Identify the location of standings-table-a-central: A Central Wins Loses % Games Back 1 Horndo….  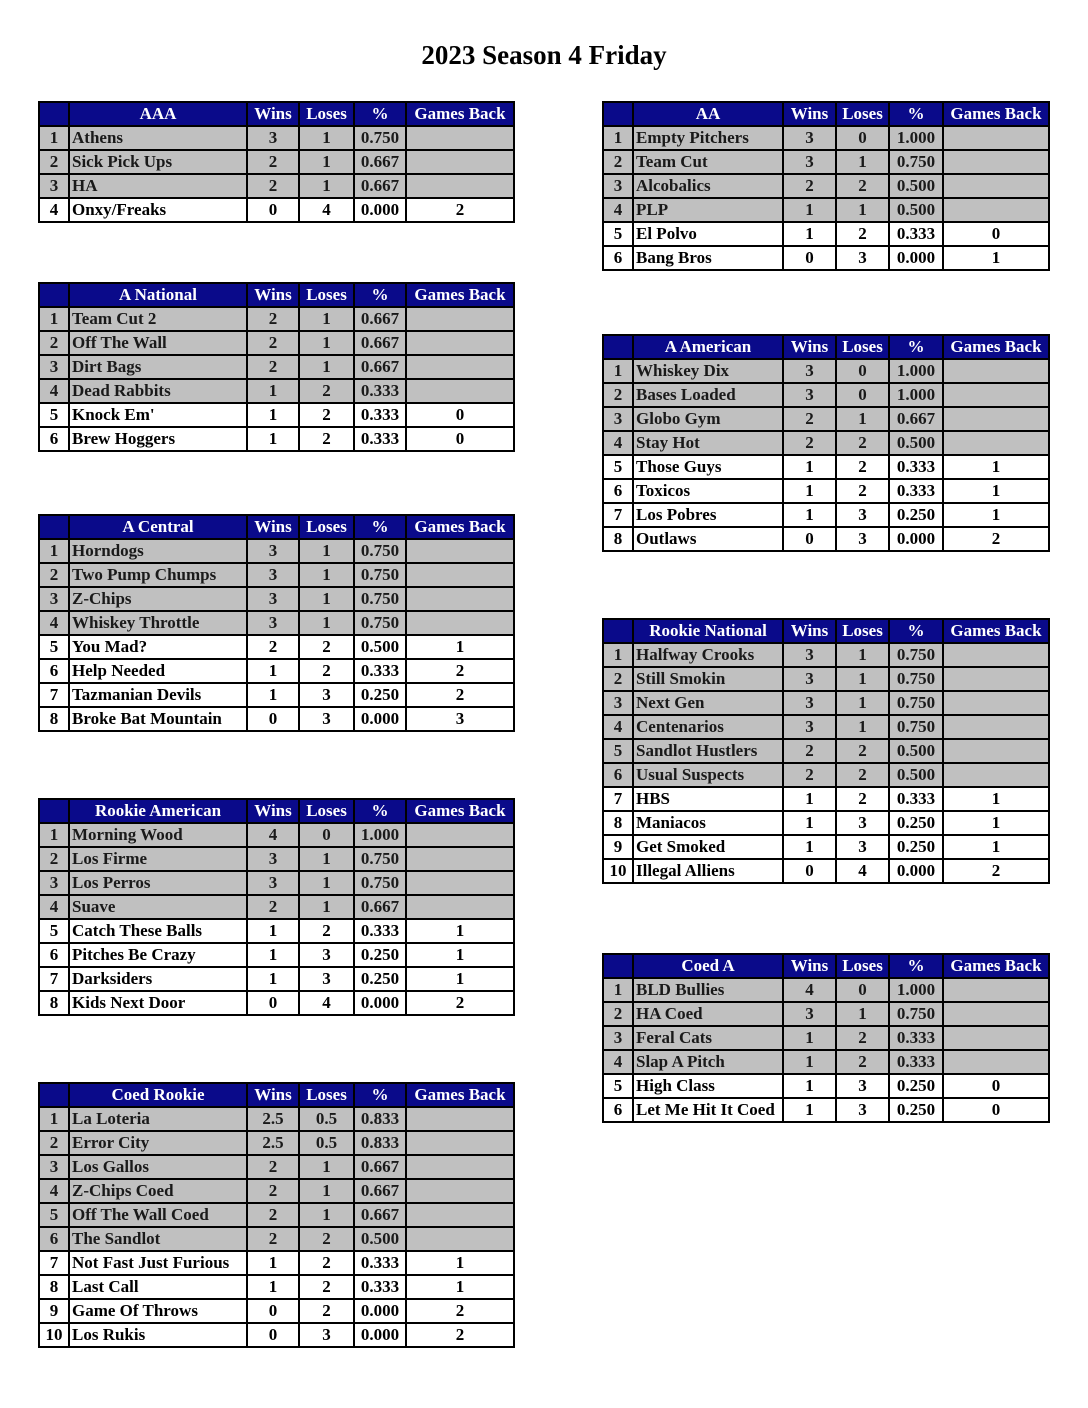
(276, 623).